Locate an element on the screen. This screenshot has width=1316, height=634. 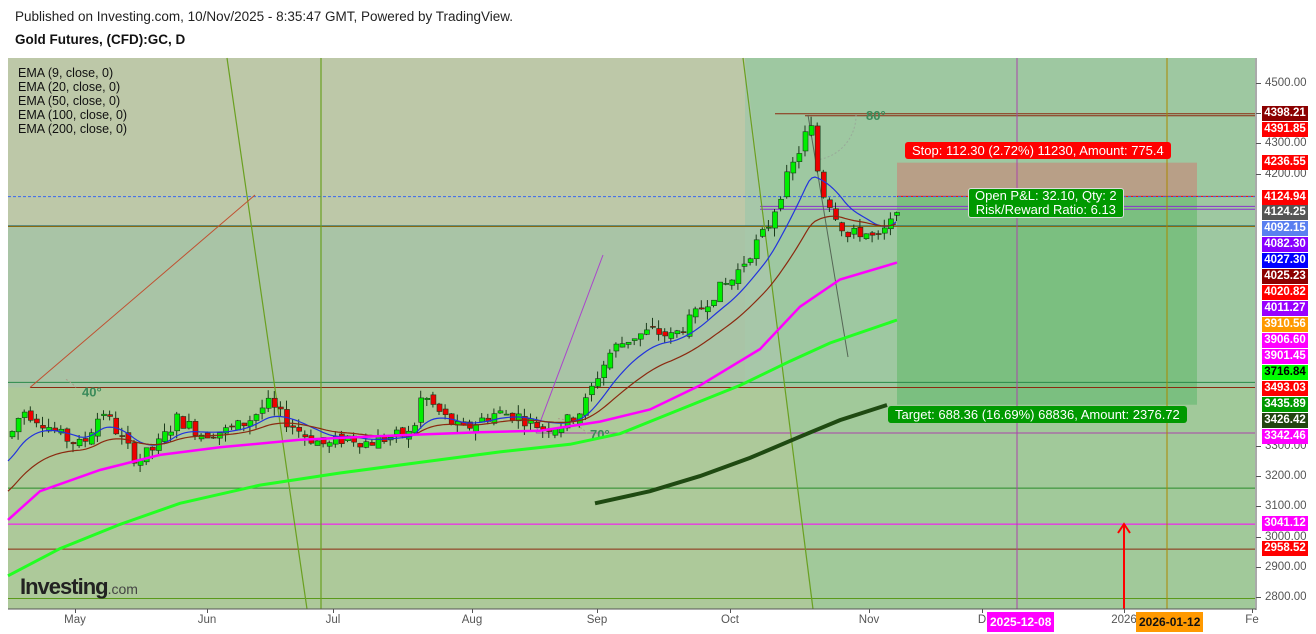
price-label: 3041.12 is located at coordinates (1285, 523).